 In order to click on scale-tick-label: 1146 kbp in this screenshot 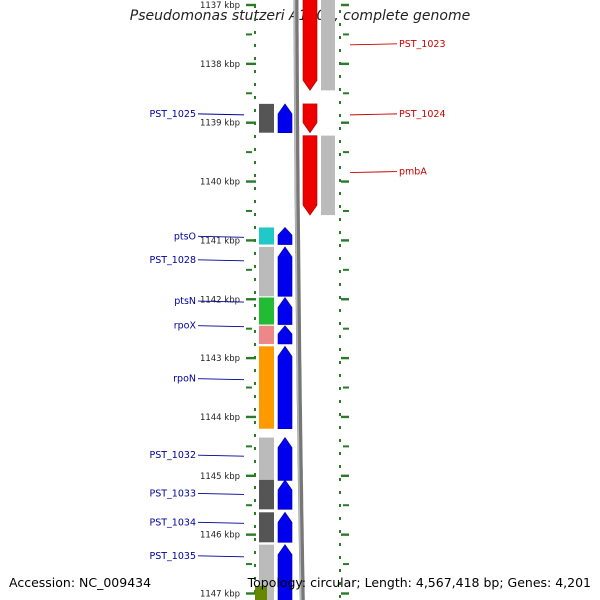, I will do `click(220, 536)`.